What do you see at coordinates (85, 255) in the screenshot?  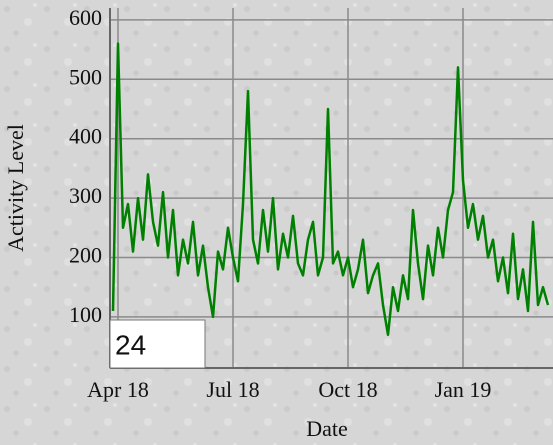 I see `y-tick-label: 200` at bounding box center [85, 255].